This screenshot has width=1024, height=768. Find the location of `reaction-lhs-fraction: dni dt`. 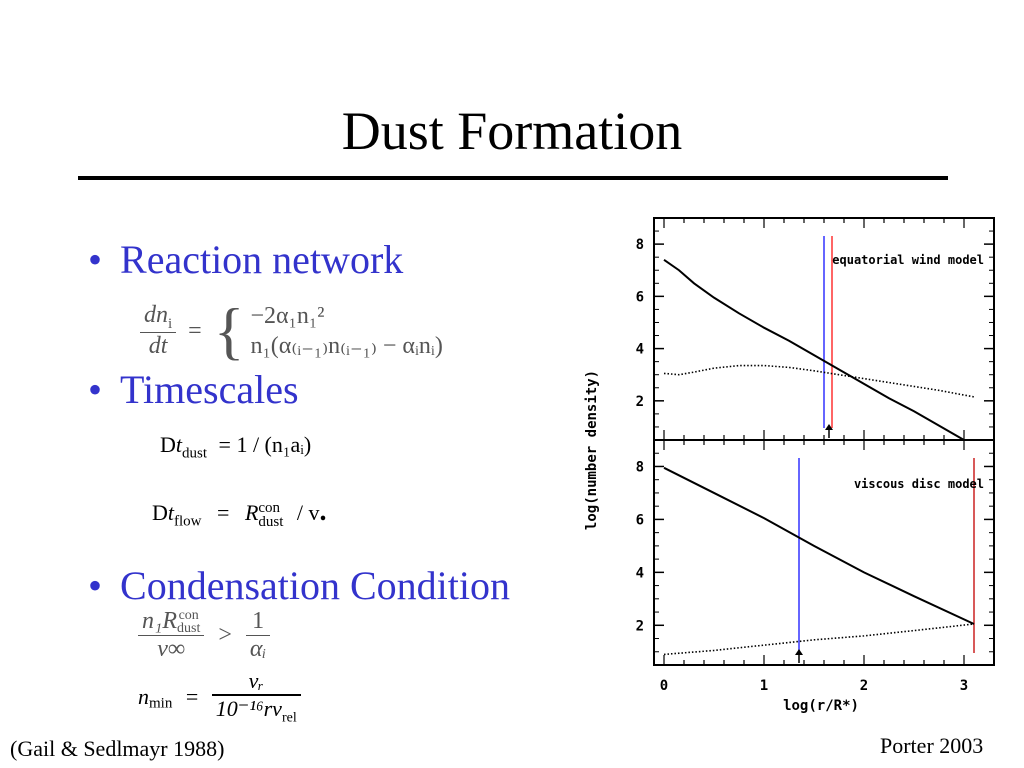

reaction-lhs-fraction: dni dt is located at coordinates (158, 331).